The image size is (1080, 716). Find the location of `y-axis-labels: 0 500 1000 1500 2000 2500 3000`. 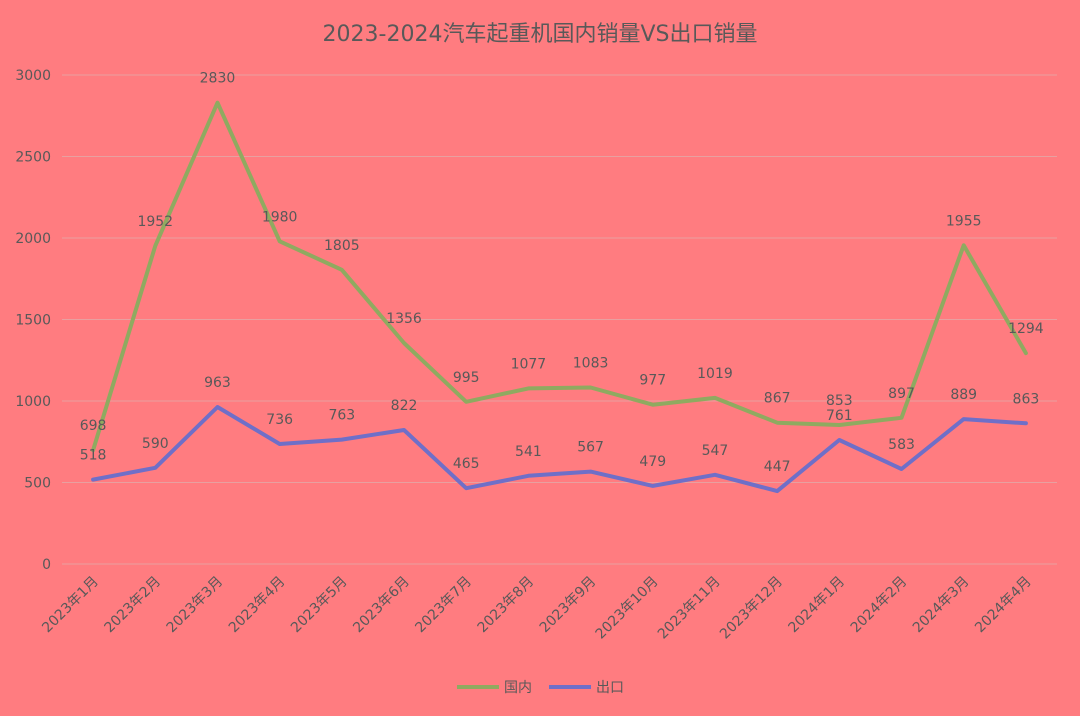

y-axis-labels: 0 500 1000 1500 2000 2500 3000 is located at coordinates (33, 320).